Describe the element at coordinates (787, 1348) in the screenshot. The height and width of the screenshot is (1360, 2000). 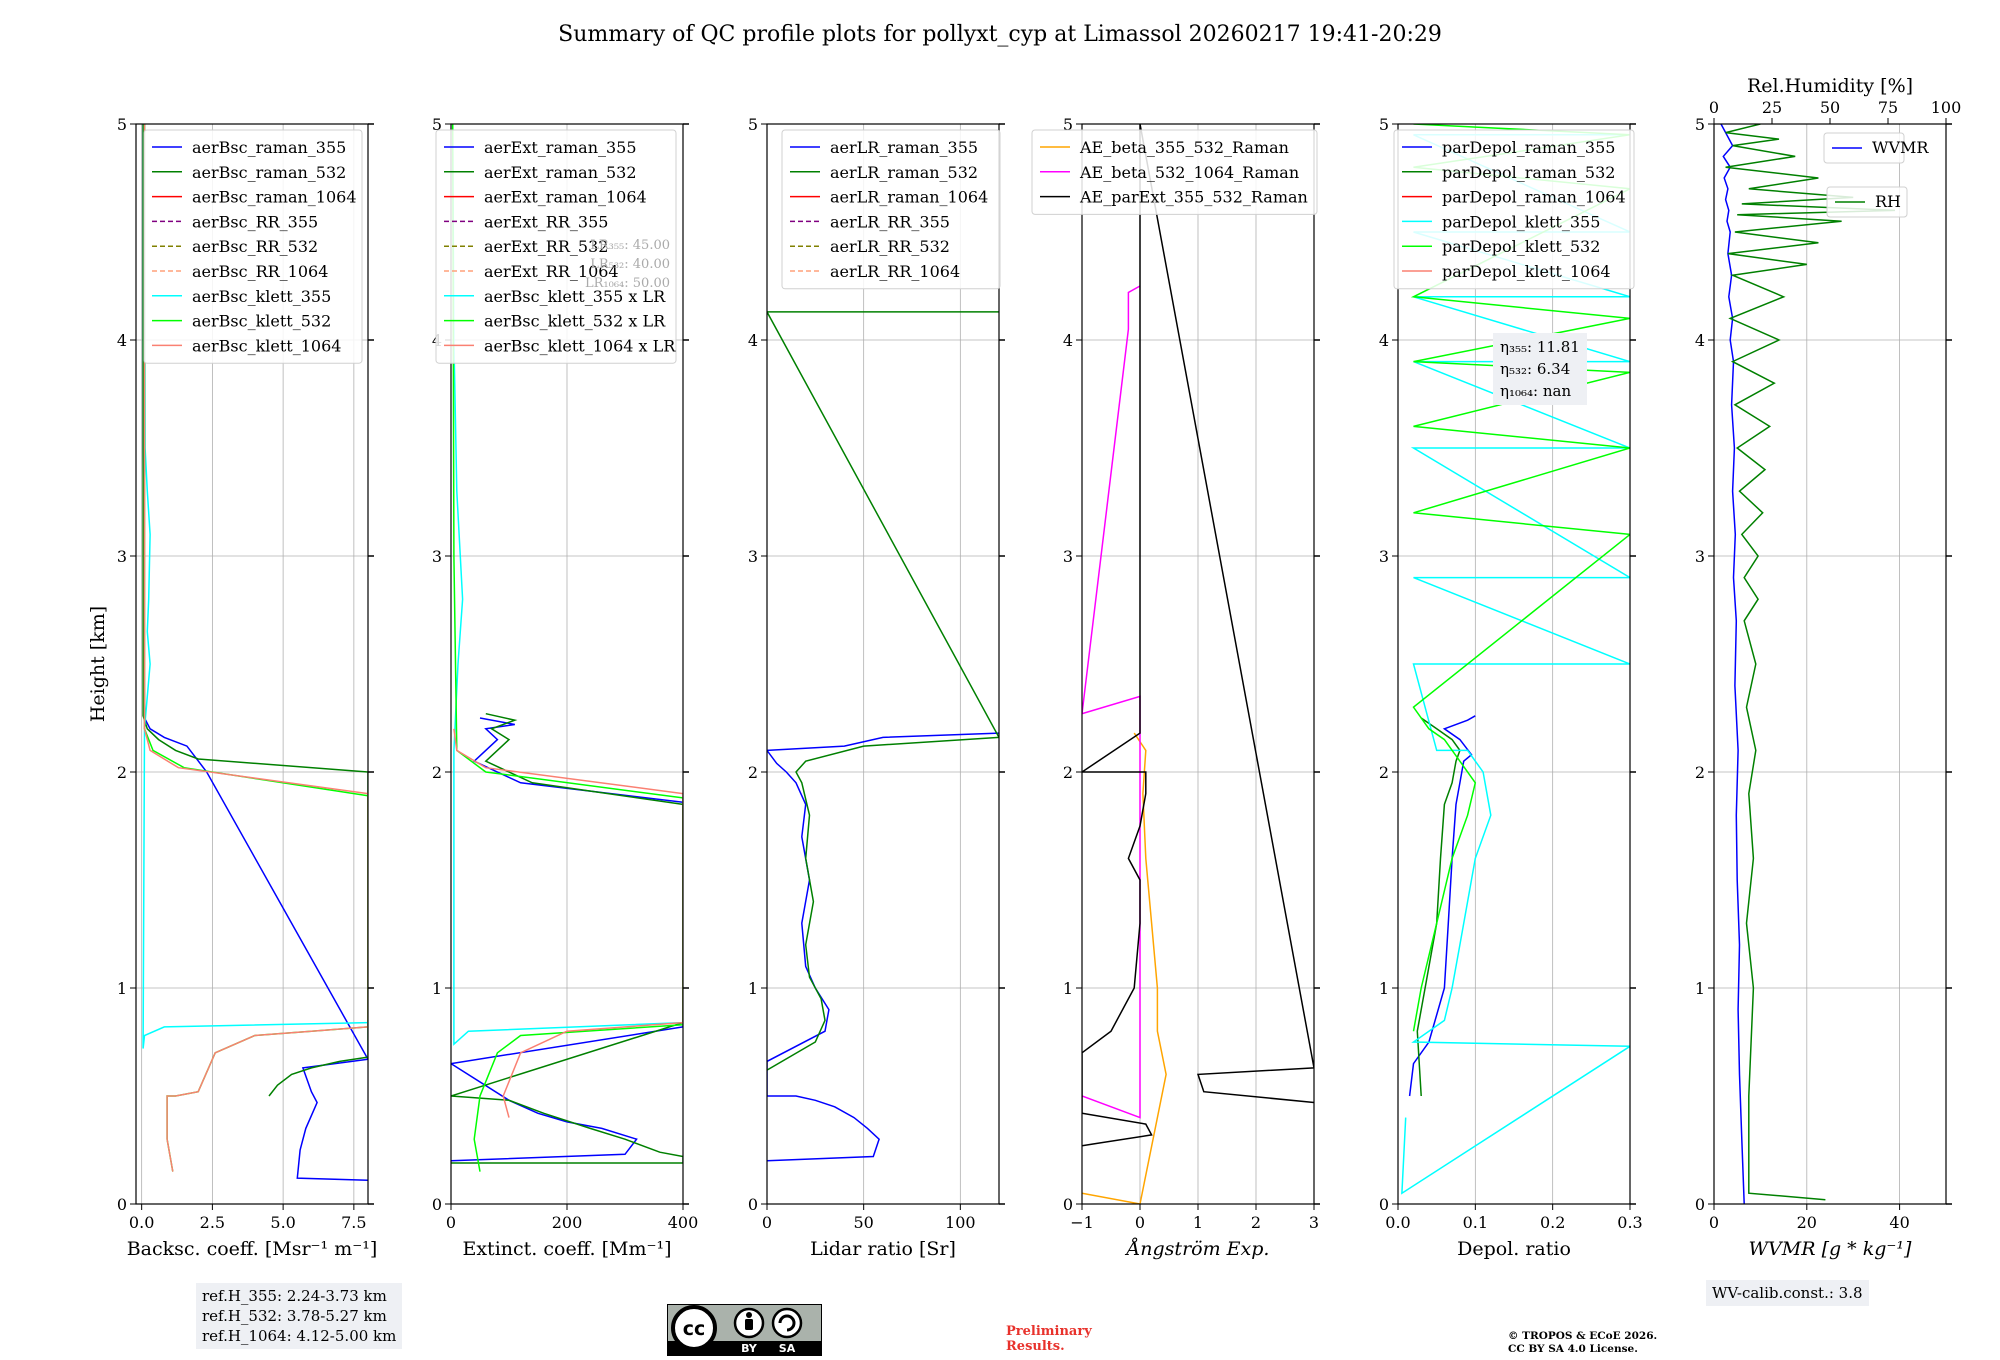
I see `sa-text: SA` at that location.